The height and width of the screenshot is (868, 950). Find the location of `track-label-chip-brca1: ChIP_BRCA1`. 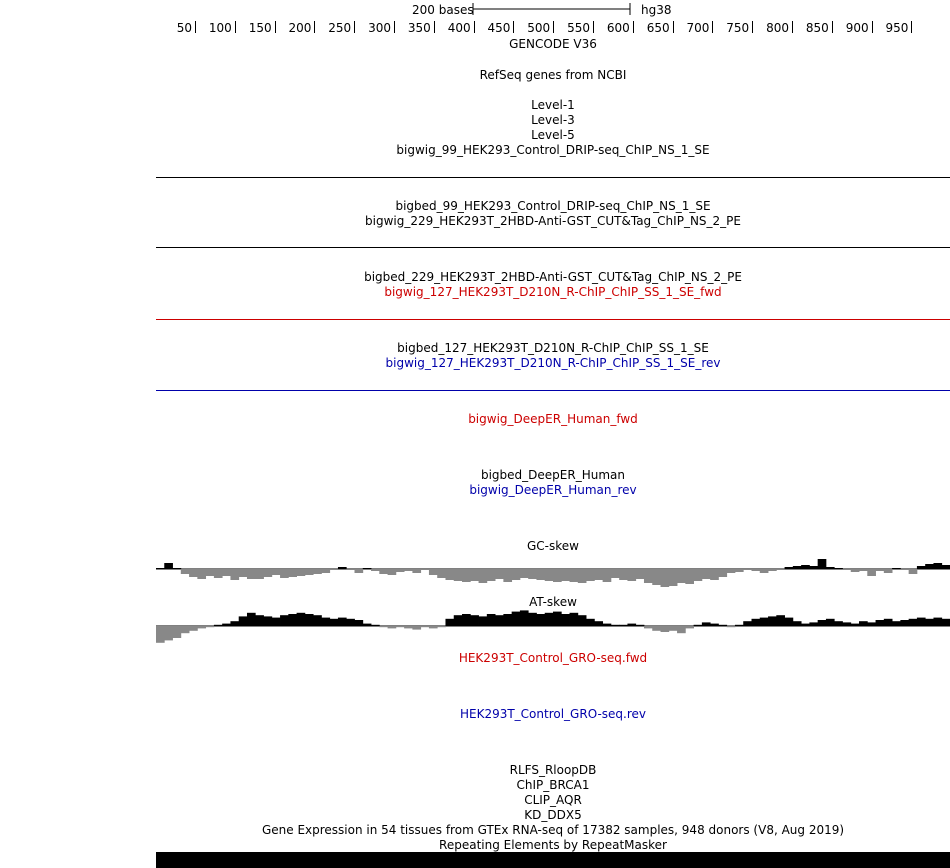

track-label-chip-brca1: ChIP_BRCA1 is located at coordinates (553, 785).